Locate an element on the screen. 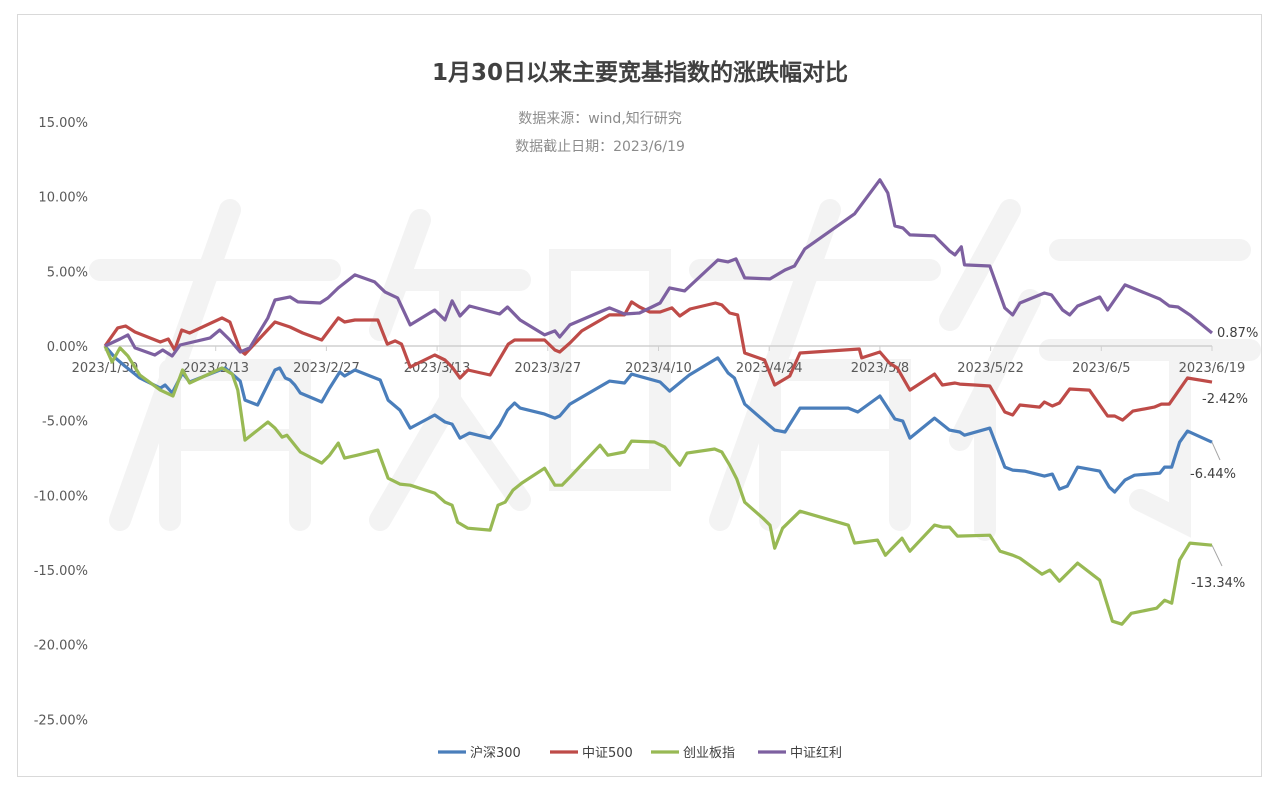  x-tick-label: 2023/2/27 is located at coordinates (326, 368).